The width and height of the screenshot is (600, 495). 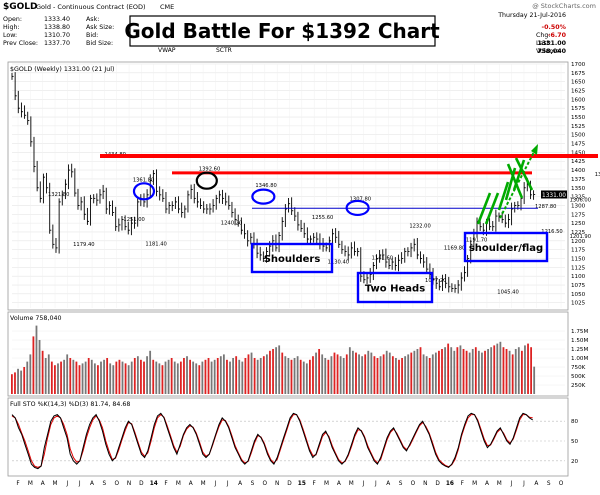 What do you see at coordinates (578, 65) in the screenshot?
I see `price-tick-label: 1700` at bounding box center [578, 65].